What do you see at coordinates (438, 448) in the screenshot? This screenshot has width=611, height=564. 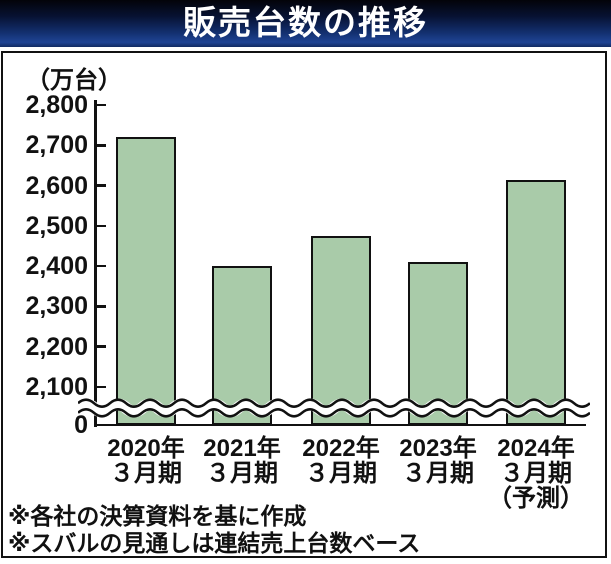 I see `x-tick-label-line: 2023年` at bounding box center [438, 448].